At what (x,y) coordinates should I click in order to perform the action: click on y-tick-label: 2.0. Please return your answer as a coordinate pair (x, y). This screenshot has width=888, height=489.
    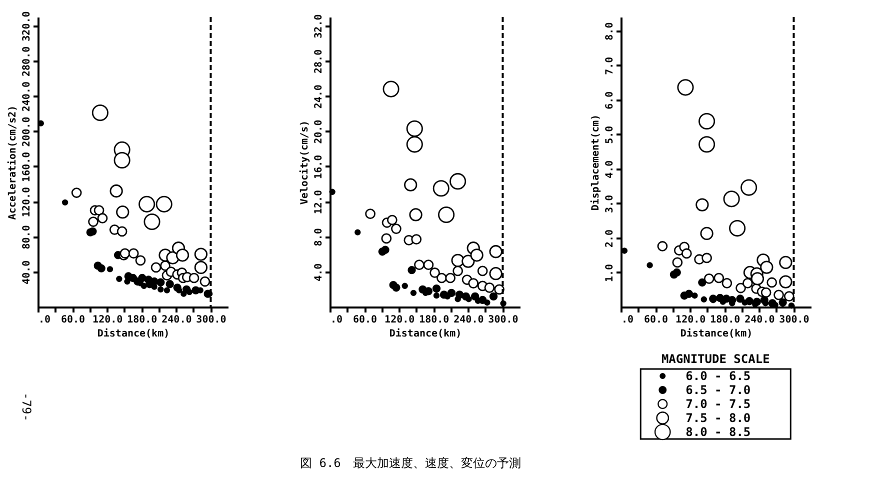
    Looking at the image, I should click on (610, 238).